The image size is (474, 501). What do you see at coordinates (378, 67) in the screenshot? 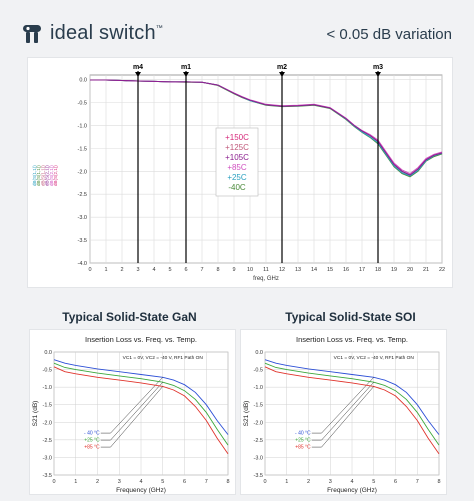
I see `marker-label: m3` at bounding box center [378, 67].